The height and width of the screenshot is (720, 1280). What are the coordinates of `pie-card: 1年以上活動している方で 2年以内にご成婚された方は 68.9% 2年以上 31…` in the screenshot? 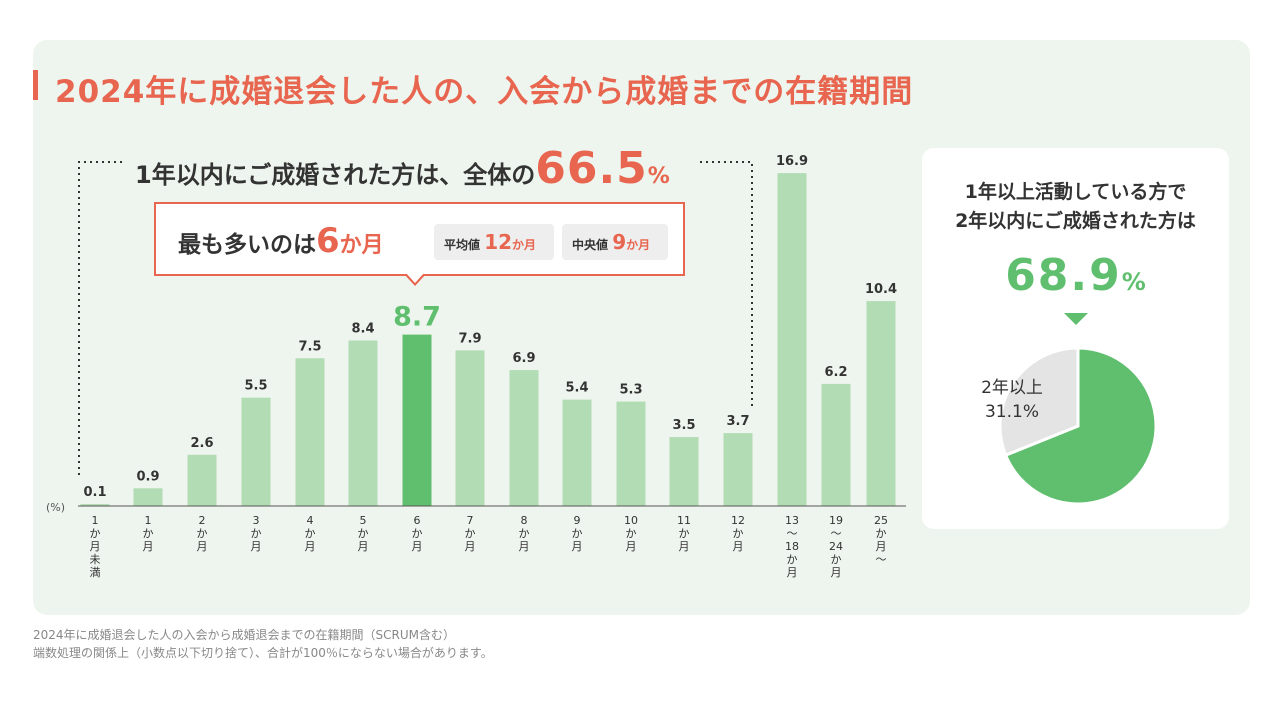 It's located at (1075, 338).